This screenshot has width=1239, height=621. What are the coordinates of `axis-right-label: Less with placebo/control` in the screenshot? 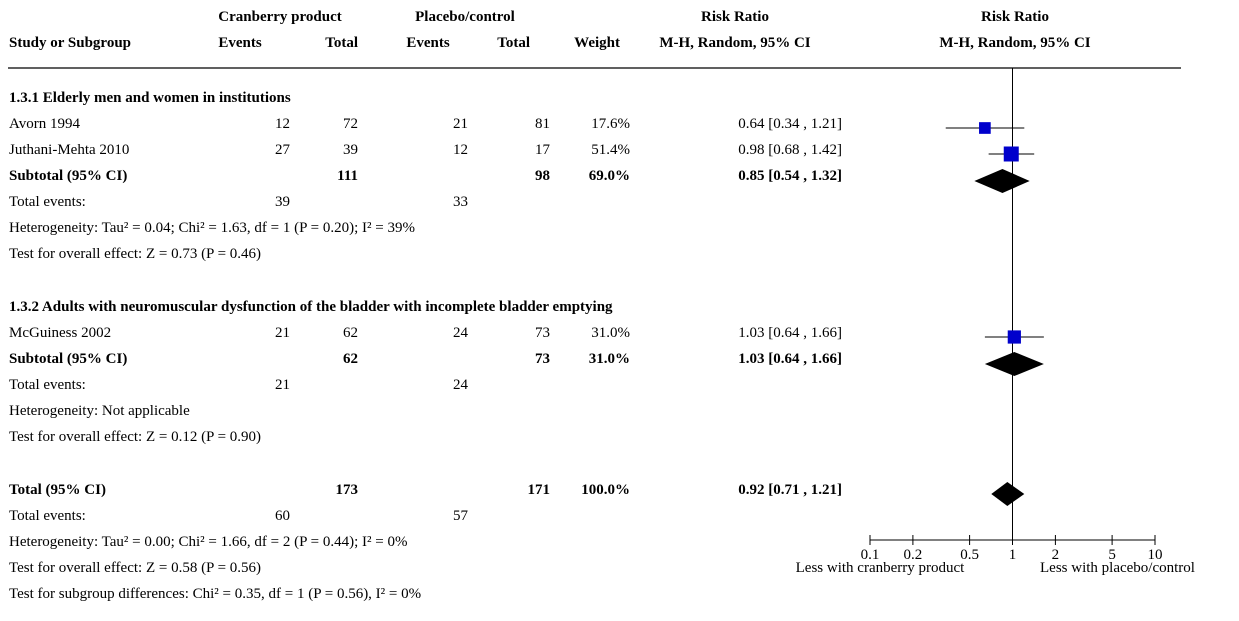 It's located at (1117, 568).